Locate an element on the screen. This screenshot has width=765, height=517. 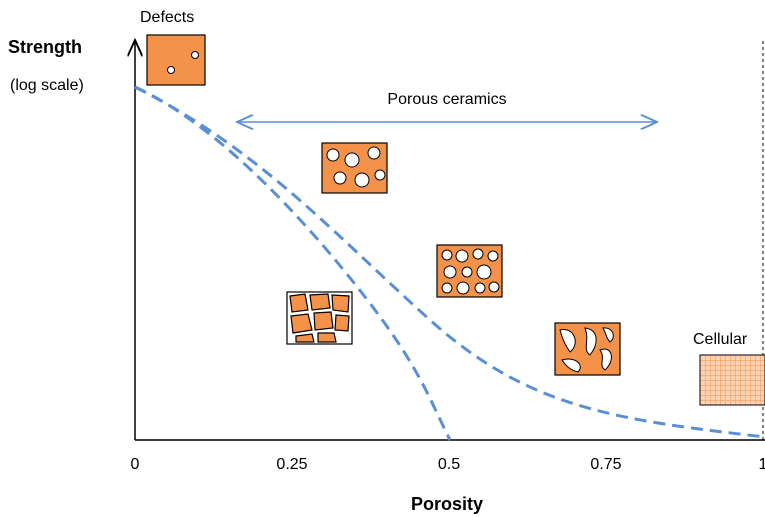
cellular-icon is located at coordinates (732, 380).